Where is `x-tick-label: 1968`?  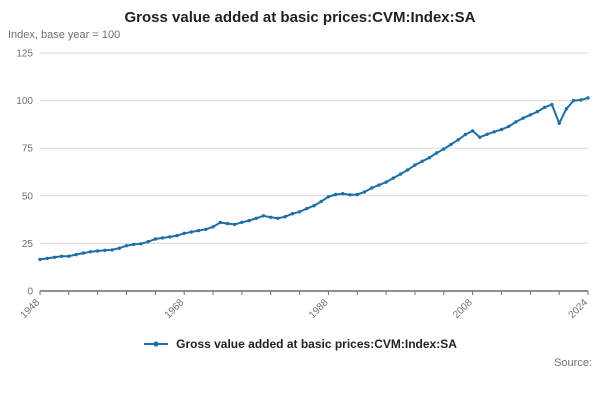 x-tick-label: 1968 is located at coordinates (175, 309).